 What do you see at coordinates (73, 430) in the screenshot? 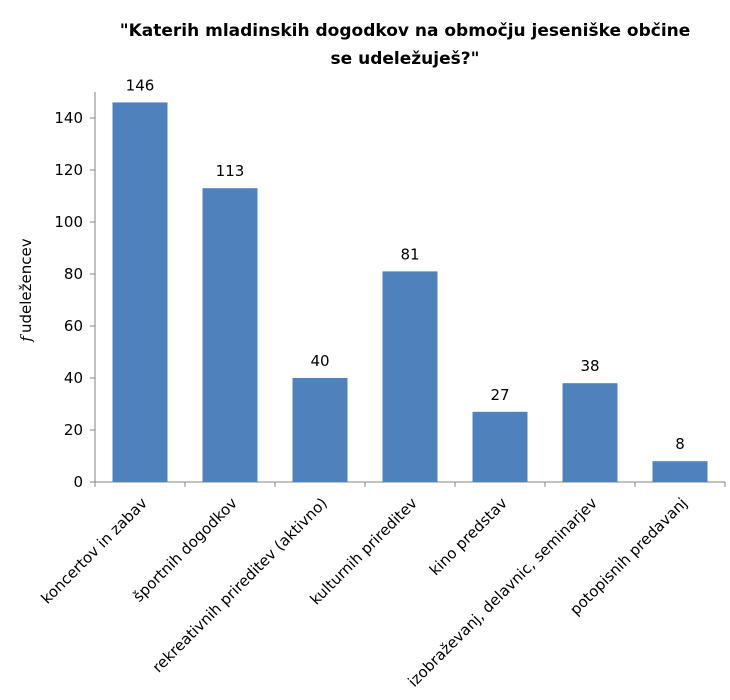
I see `y-tick-label: 20` at bounding box center [73, 430].